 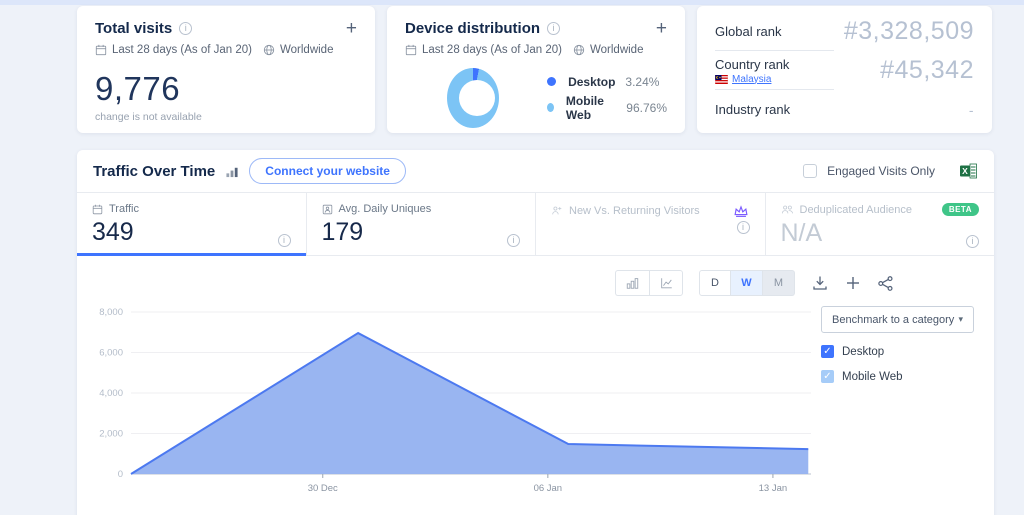 I want to click on bar-view-button, so click(x=632, y=283).